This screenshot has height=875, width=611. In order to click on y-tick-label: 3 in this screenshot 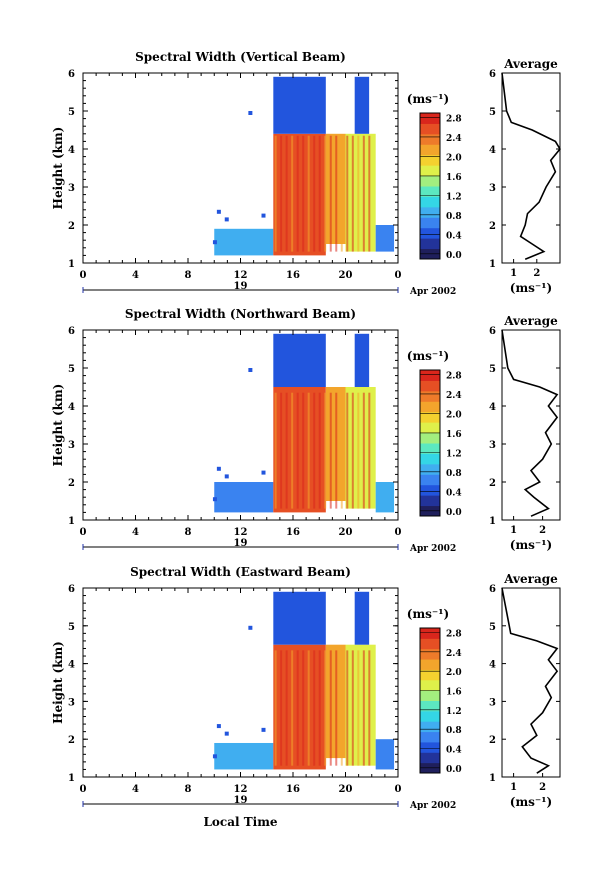, I will do `click(71, 188)`.